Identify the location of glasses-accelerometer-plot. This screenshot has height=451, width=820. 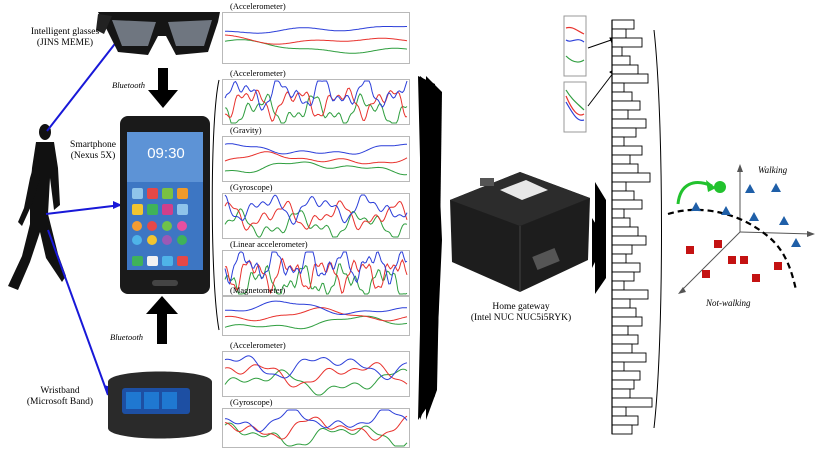
(316, 38).